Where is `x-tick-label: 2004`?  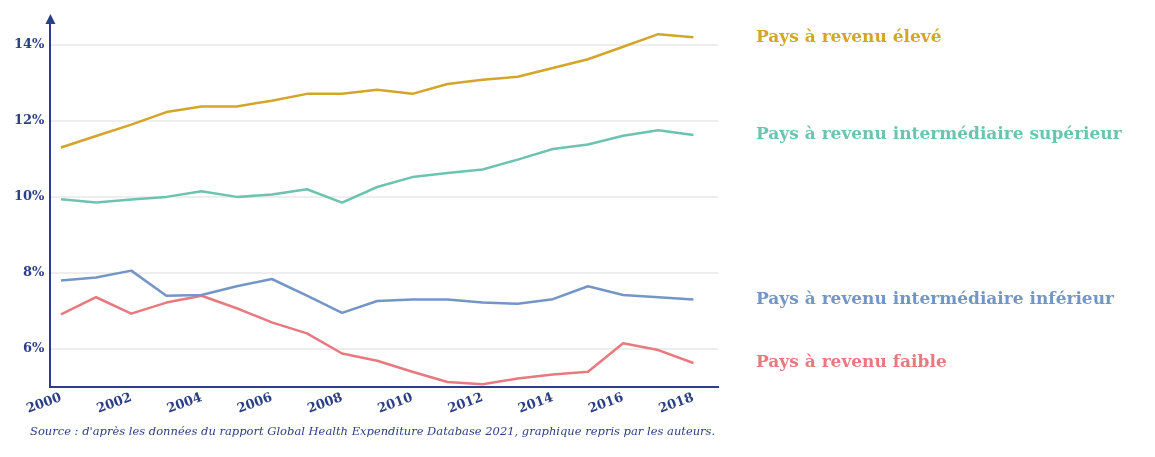
x-tick-label: 2004 is located at coordinates (184, 402).